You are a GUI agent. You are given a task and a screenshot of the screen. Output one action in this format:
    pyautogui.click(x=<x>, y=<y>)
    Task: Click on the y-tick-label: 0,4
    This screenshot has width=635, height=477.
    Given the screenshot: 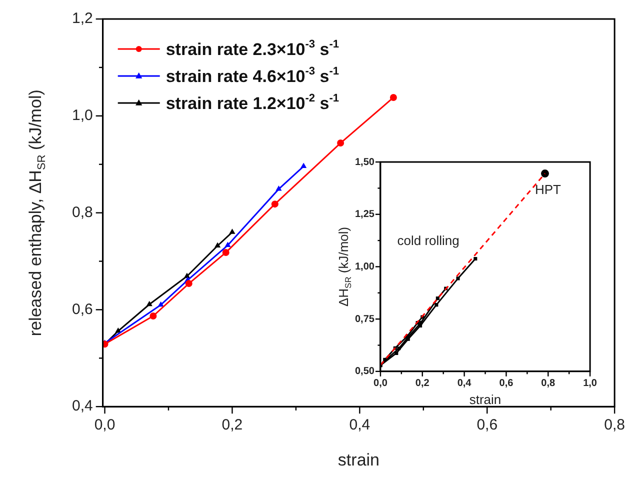 What is the action you would take?
    pyautogui.click(x=82, y=406)
    